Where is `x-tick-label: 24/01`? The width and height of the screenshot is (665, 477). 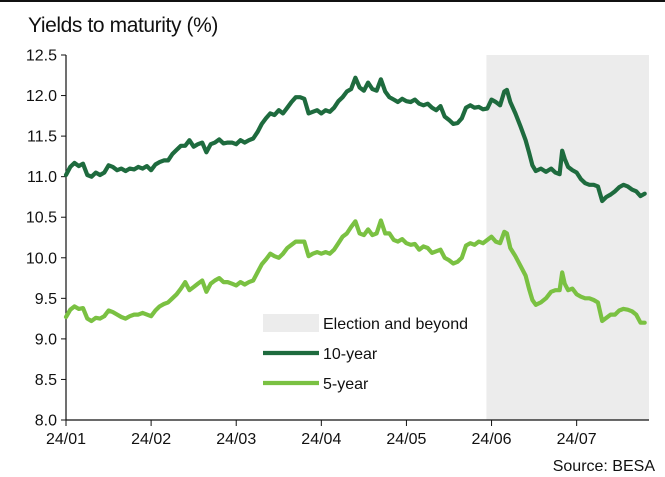
x-tick-label: 24/01 is located at coordinates (66, 439).